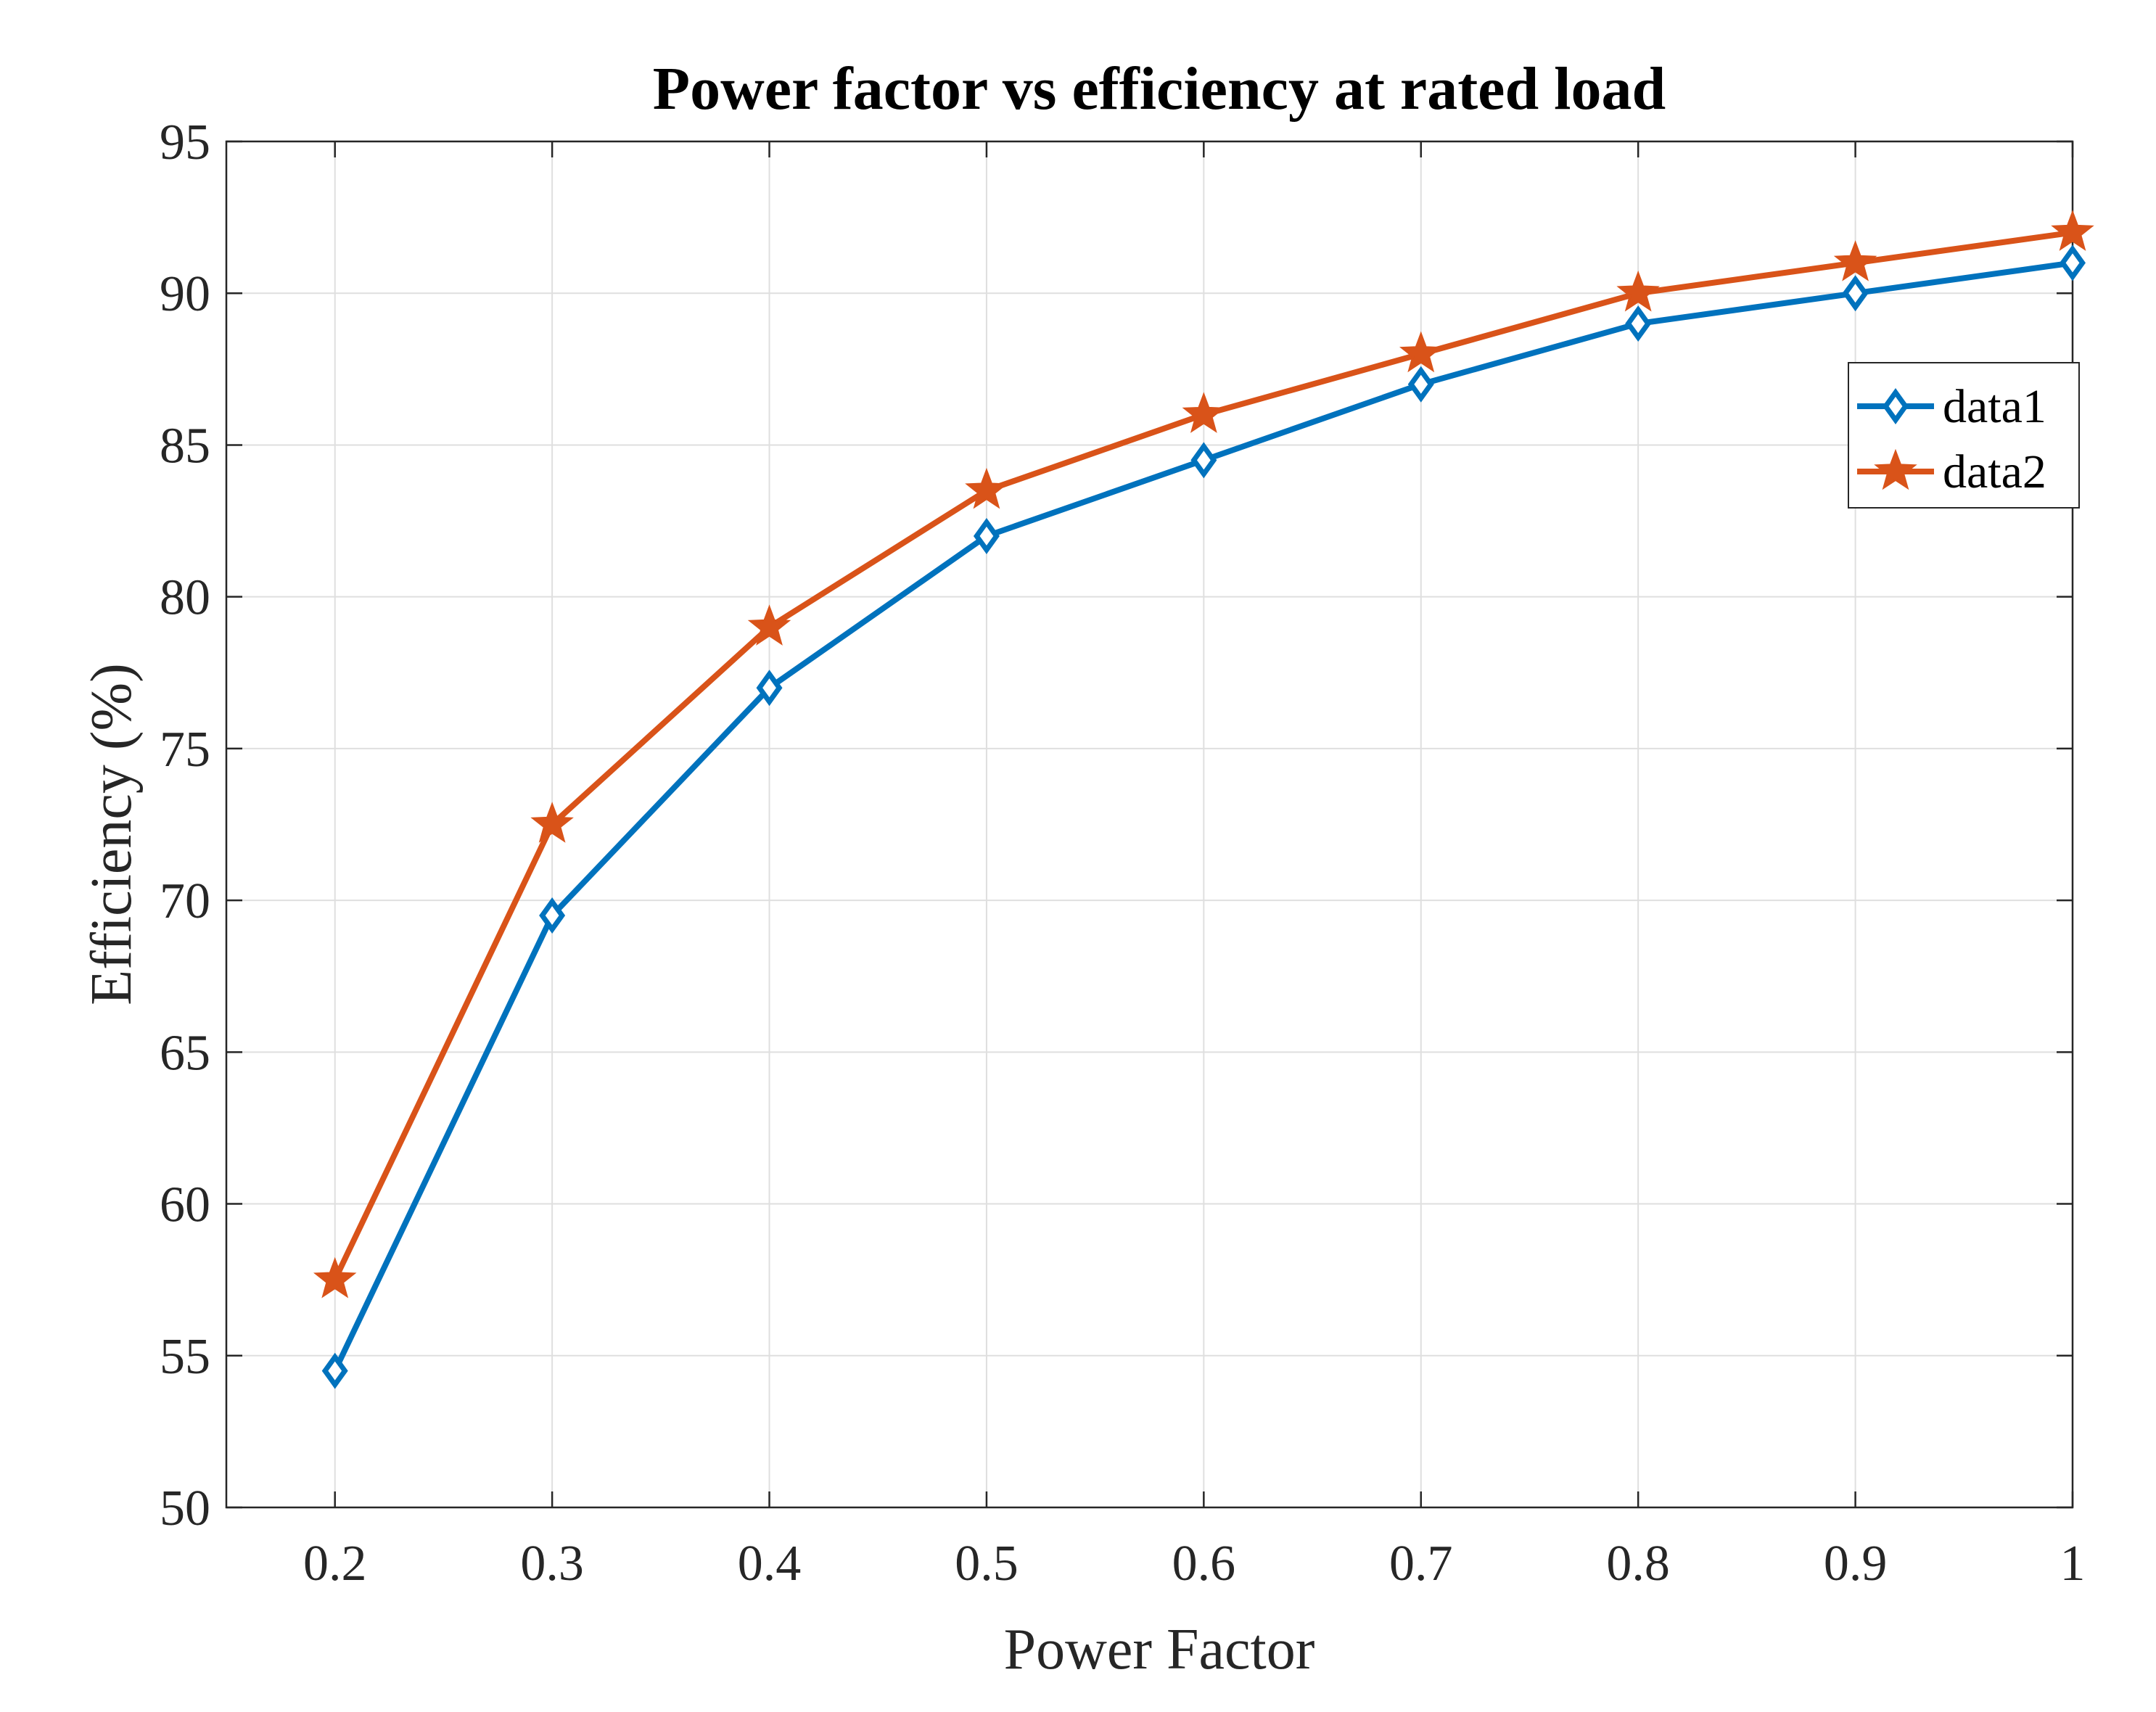 The height and width of the screenshot is (1712, 2156). I want to click on x-tick-label: 0.5, so click(987, 1564).